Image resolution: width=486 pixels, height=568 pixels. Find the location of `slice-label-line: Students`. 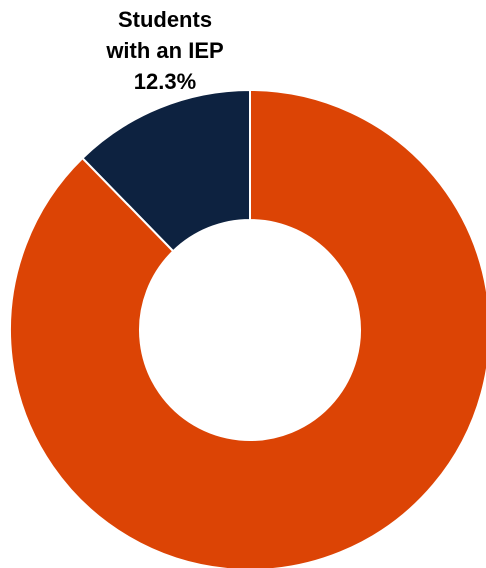

slice-label-line: Students is located at coordinates (165, 19).